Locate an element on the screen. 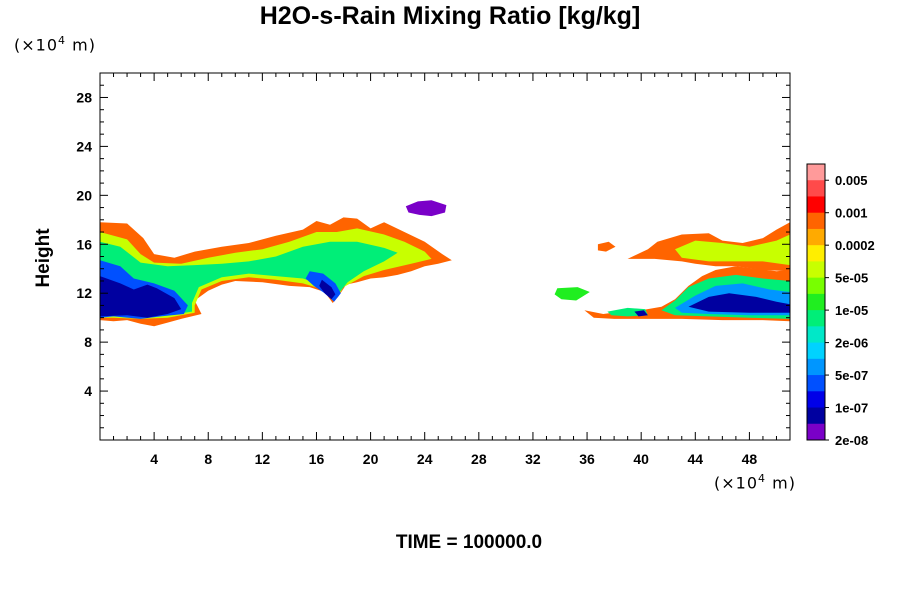 This screenshot has width=900, height=600. x-tick-label: 48 is located at coordinates (750, 459).